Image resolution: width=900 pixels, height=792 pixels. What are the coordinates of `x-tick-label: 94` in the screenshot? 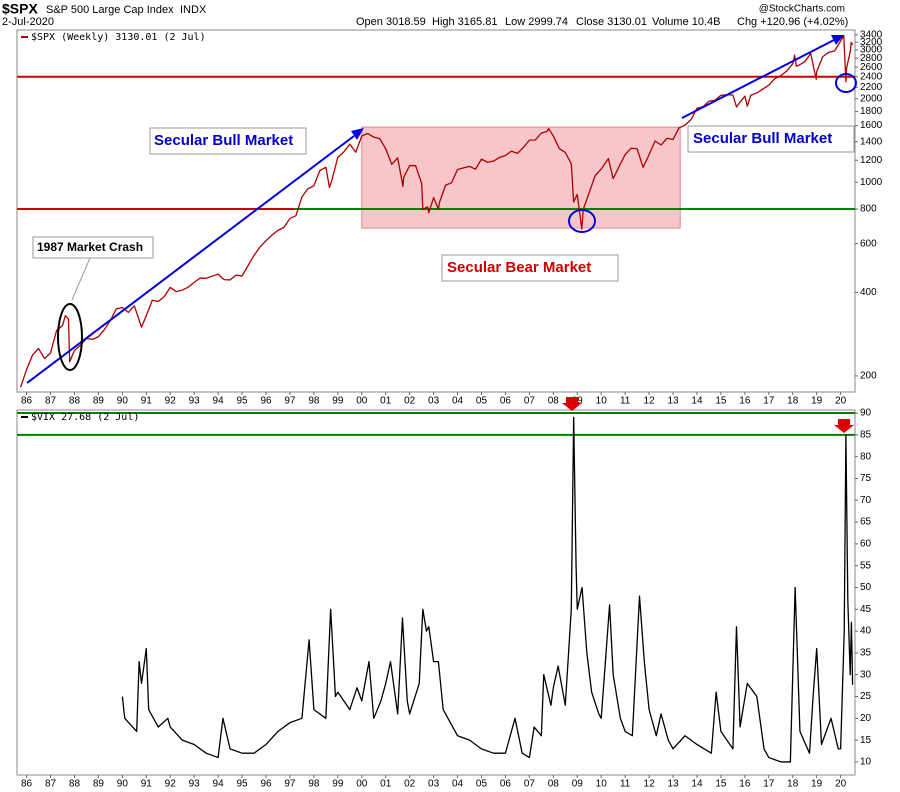 It's located at (219, 784).